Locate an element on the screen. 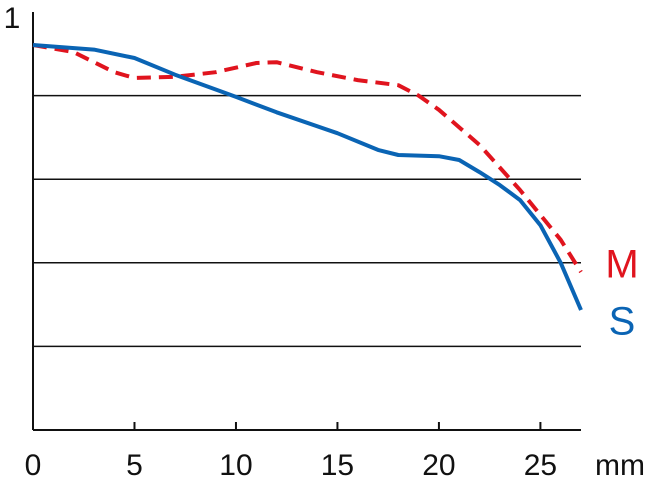  y-tick-label: 1 is located at coordinates (12, 18).